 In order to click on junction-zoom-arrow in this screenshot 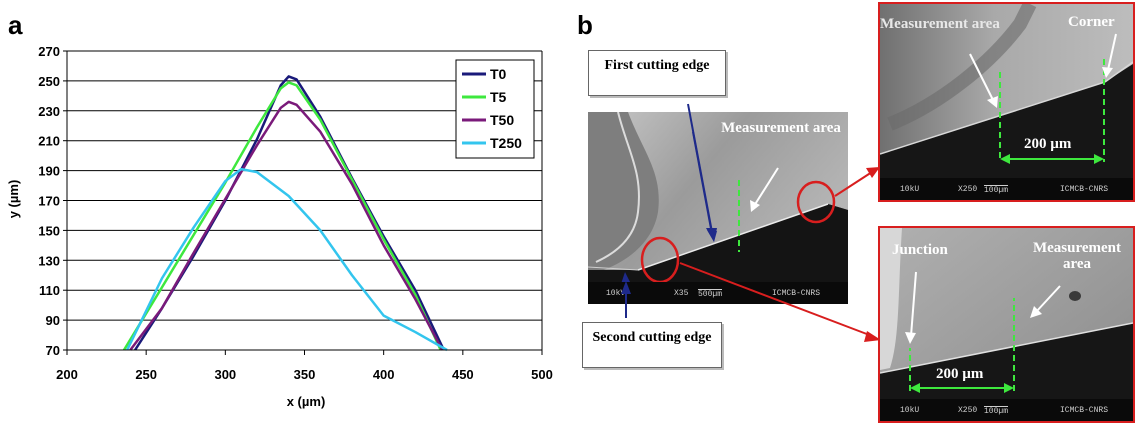, I will do `click(776, 299)`.